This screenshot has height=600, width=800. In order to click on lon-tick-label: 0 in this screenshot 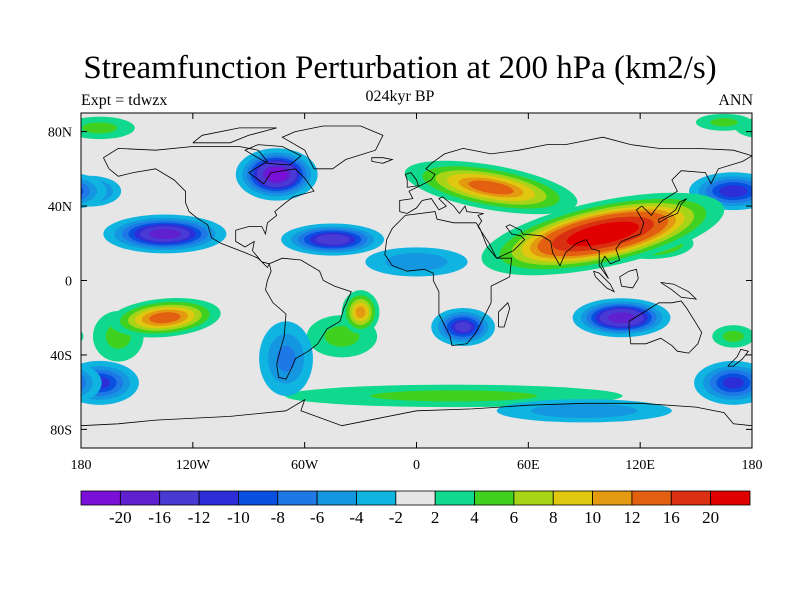, I will do `click(416, 465)`.